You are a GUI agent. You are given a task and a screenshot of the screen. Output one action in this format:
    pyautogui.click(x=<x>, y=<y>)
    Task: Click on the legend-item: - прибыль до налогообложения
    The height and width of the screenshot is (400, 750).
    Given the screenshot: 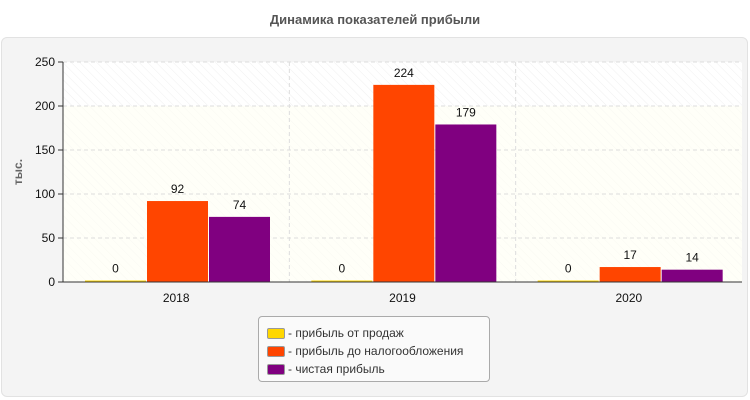 What is the action you would take?
    pyautogui.click(x=378, y=351)
    